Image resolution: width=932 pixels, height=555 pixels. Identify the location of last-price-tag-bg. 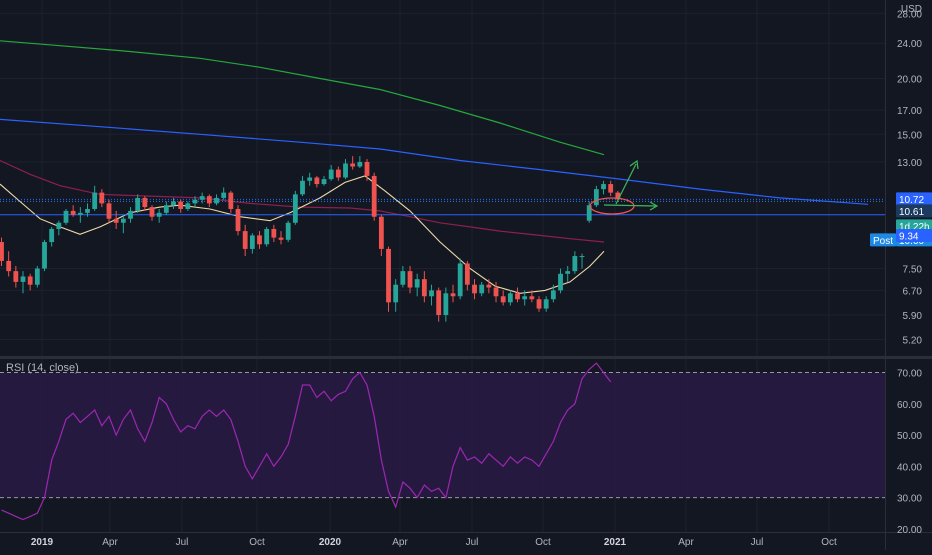
(914, 199).